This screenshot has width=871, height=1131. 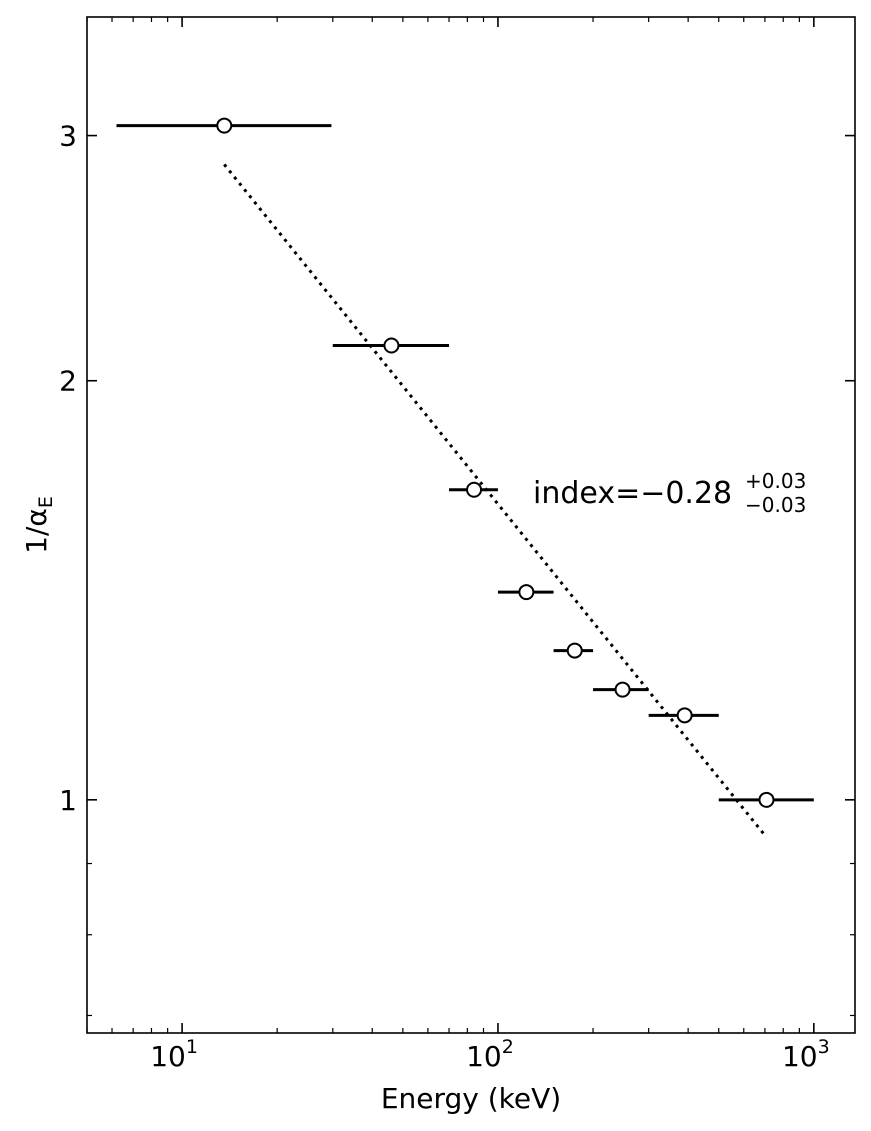 What do you see at coordinates (36, 531) in the screenshot?
I see `y-axis-label-main: 1/α` at bounding box center [36, 531].